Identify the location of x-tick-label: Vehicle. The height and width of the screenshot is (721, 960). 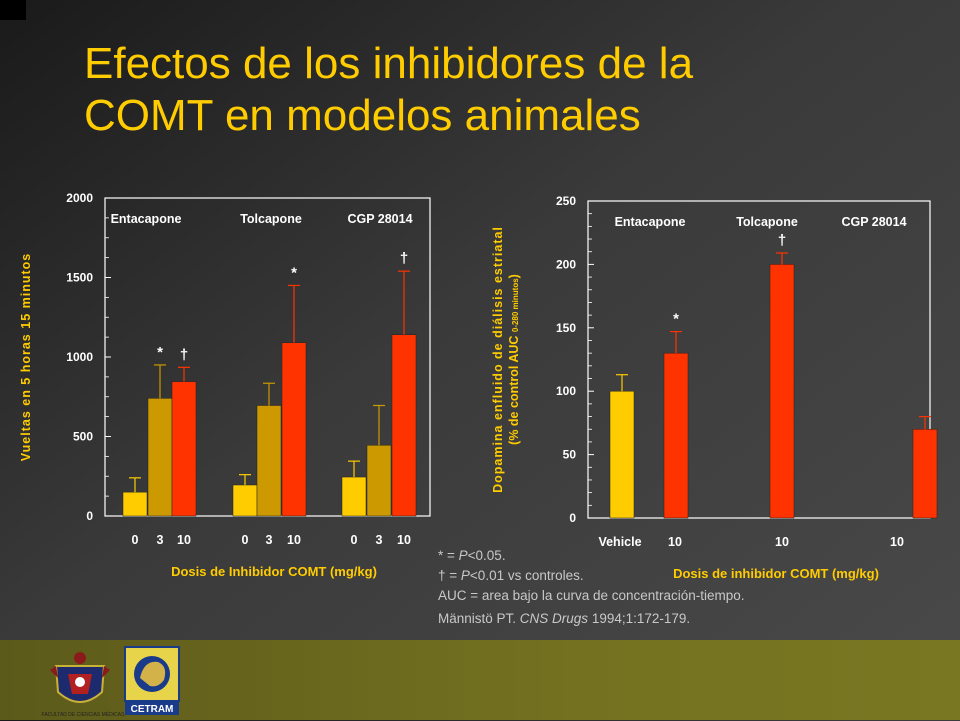
(619, 542).